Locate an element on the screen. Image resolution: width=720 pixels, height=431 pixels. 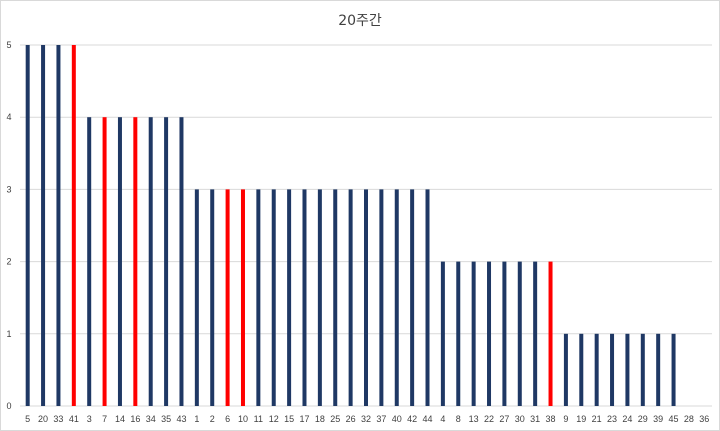
x-tick-label: 45 is located at coordinates (674, 419).